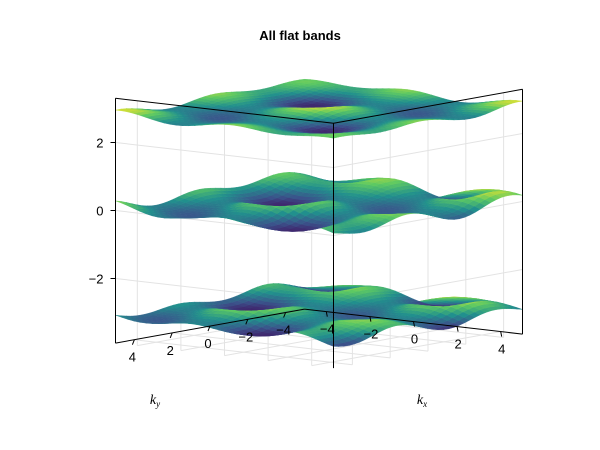  I want to click on kx-axis-label-subscript: x, so click(424, 404).